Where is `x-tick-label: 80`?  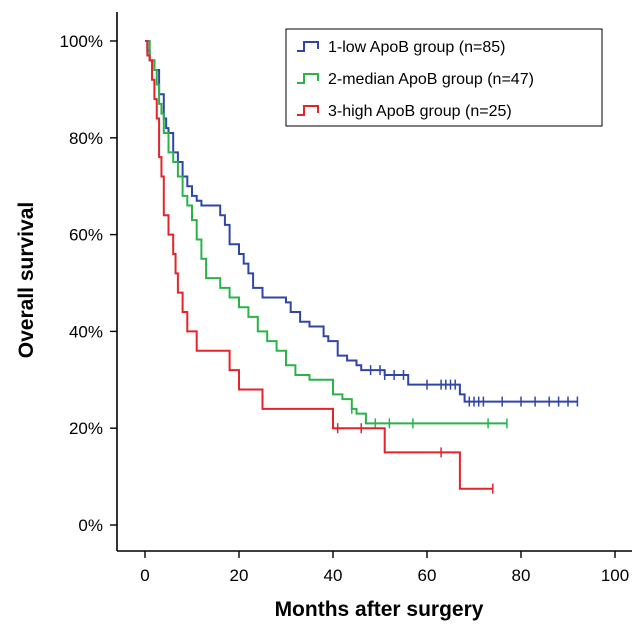 x-tick-label: 80 is located at coordinates (521, 575).